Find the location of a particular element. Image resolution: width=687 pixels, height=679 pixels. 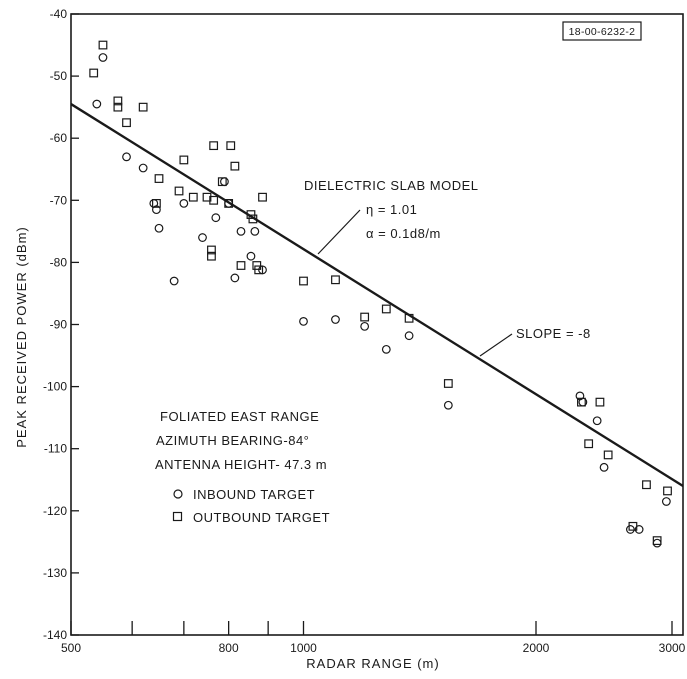

y-tick-label: -100 is located at coordinates (55, 387).